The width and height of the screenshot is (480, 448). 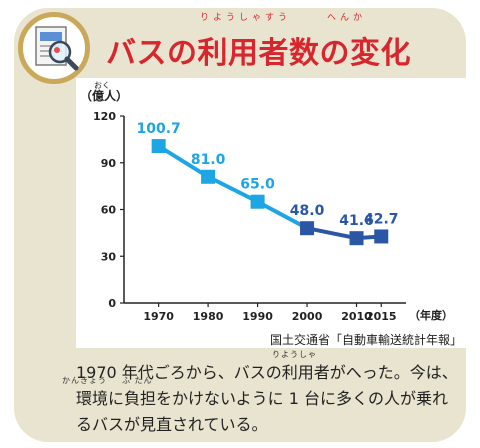 What do you see at coordinates (258, 53) in the screenshot?
I see `chart-title: バスの利用者数の変化` at bounding box center [258, 53].